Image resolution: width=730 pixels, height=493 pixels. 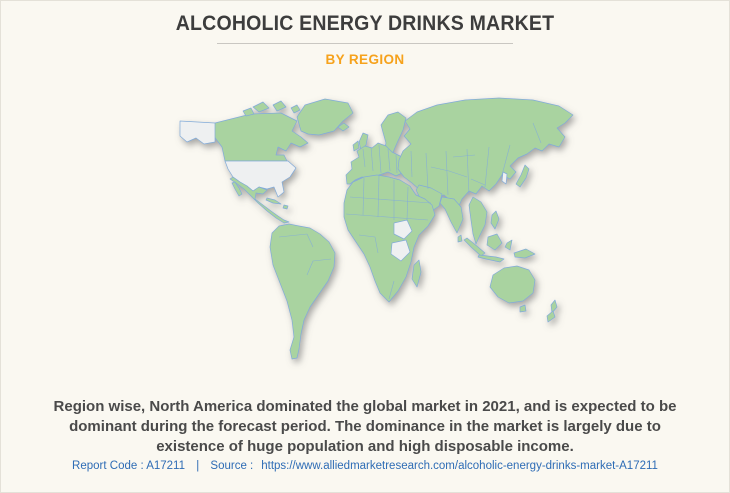 What do you see at coordinates (285, 207) in the screenshot?
I see `region-hispaniola` at bounding box center [285, 207].